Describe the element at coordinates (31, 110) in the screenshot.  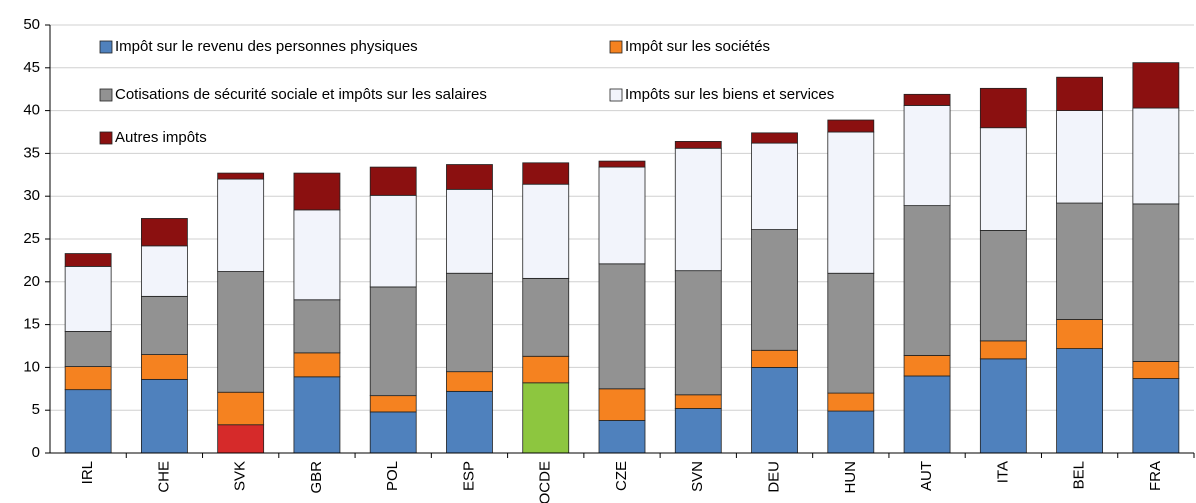
I see `y-tick-label: 40` at that location.